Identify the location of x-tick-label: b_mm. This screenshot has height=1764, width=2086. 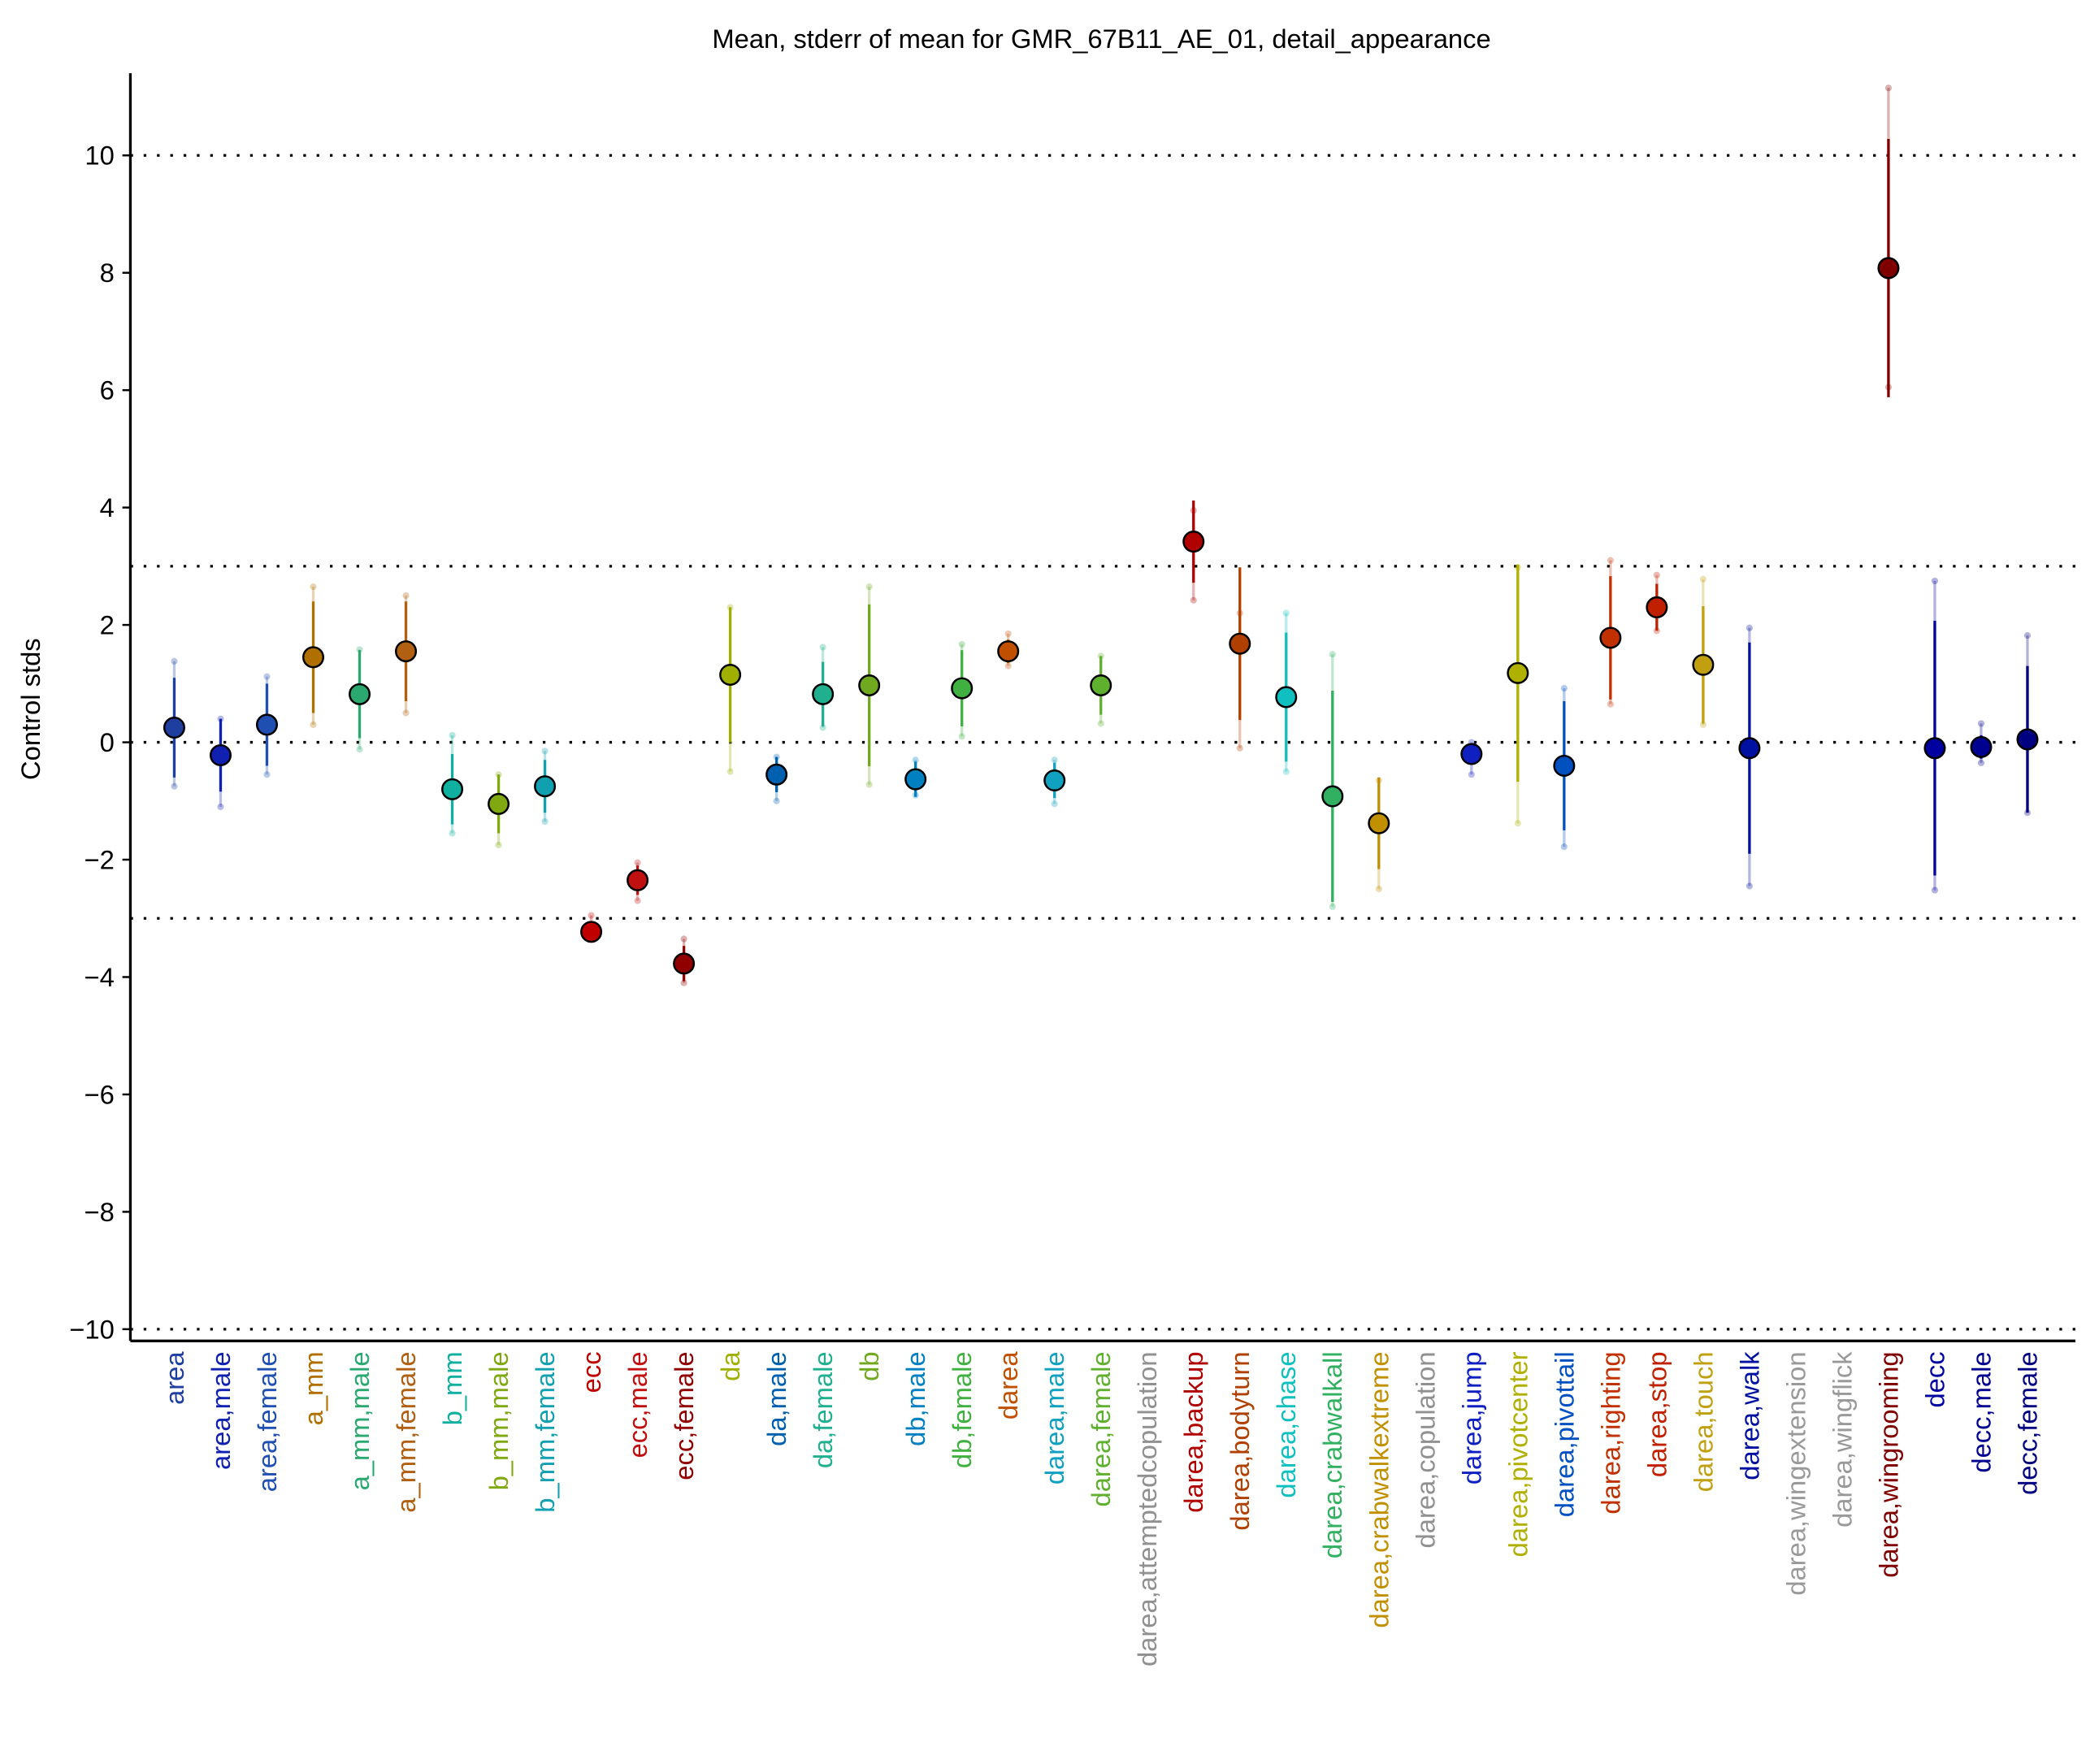
(452, 1388).